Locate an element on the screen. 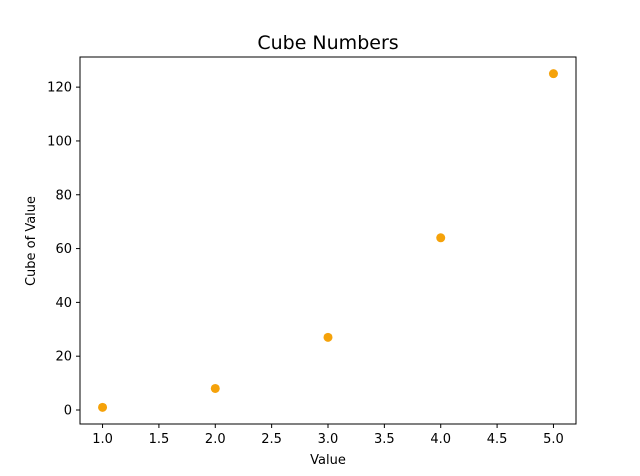 The image size is (640, 476). y-tick-label: 100 is located at coordinates (59, 141).